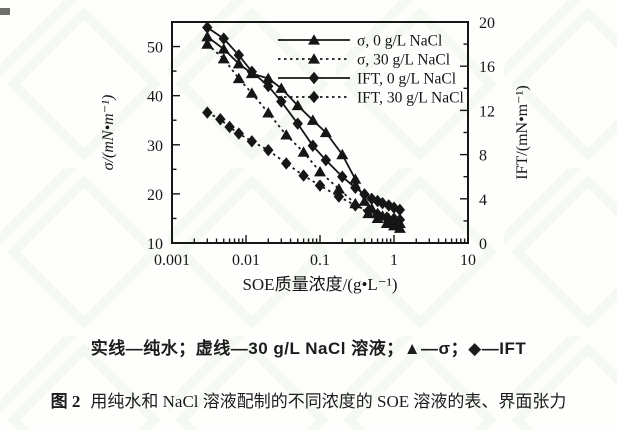 The height and width of the screenshot is (430, 617). What do you see at coordinates (155, 244) in the screenshot?
I see `y-left-tick-label: 10` at bounding box center [155, 244].